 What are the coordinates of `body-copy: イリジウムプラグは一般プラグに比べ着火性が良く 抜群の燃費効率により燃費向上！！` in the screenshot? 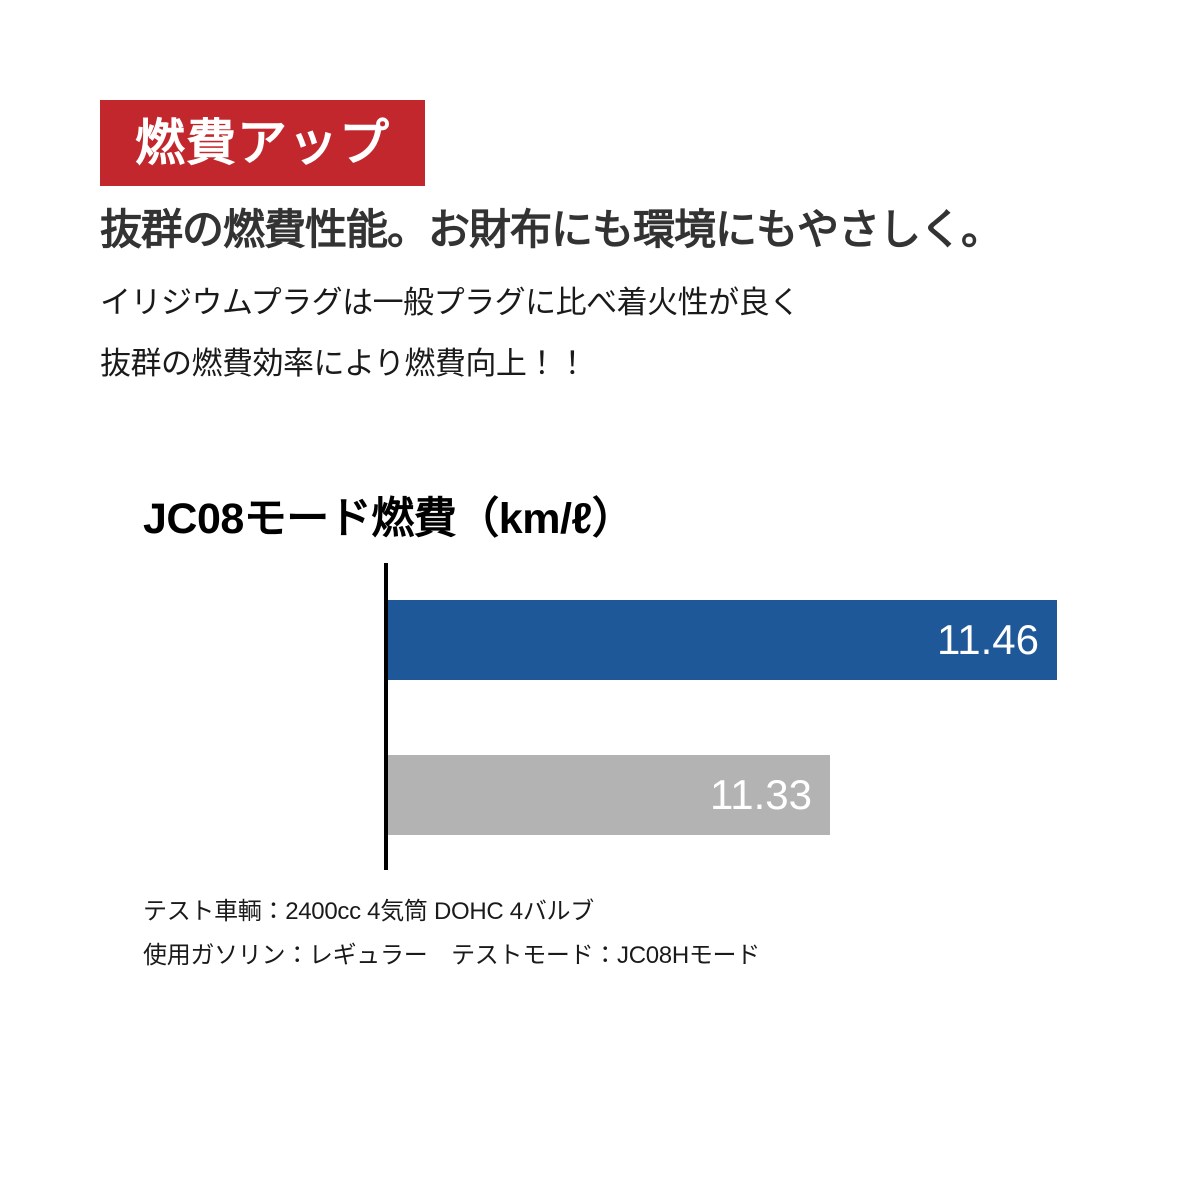 It's located at (450, 348).